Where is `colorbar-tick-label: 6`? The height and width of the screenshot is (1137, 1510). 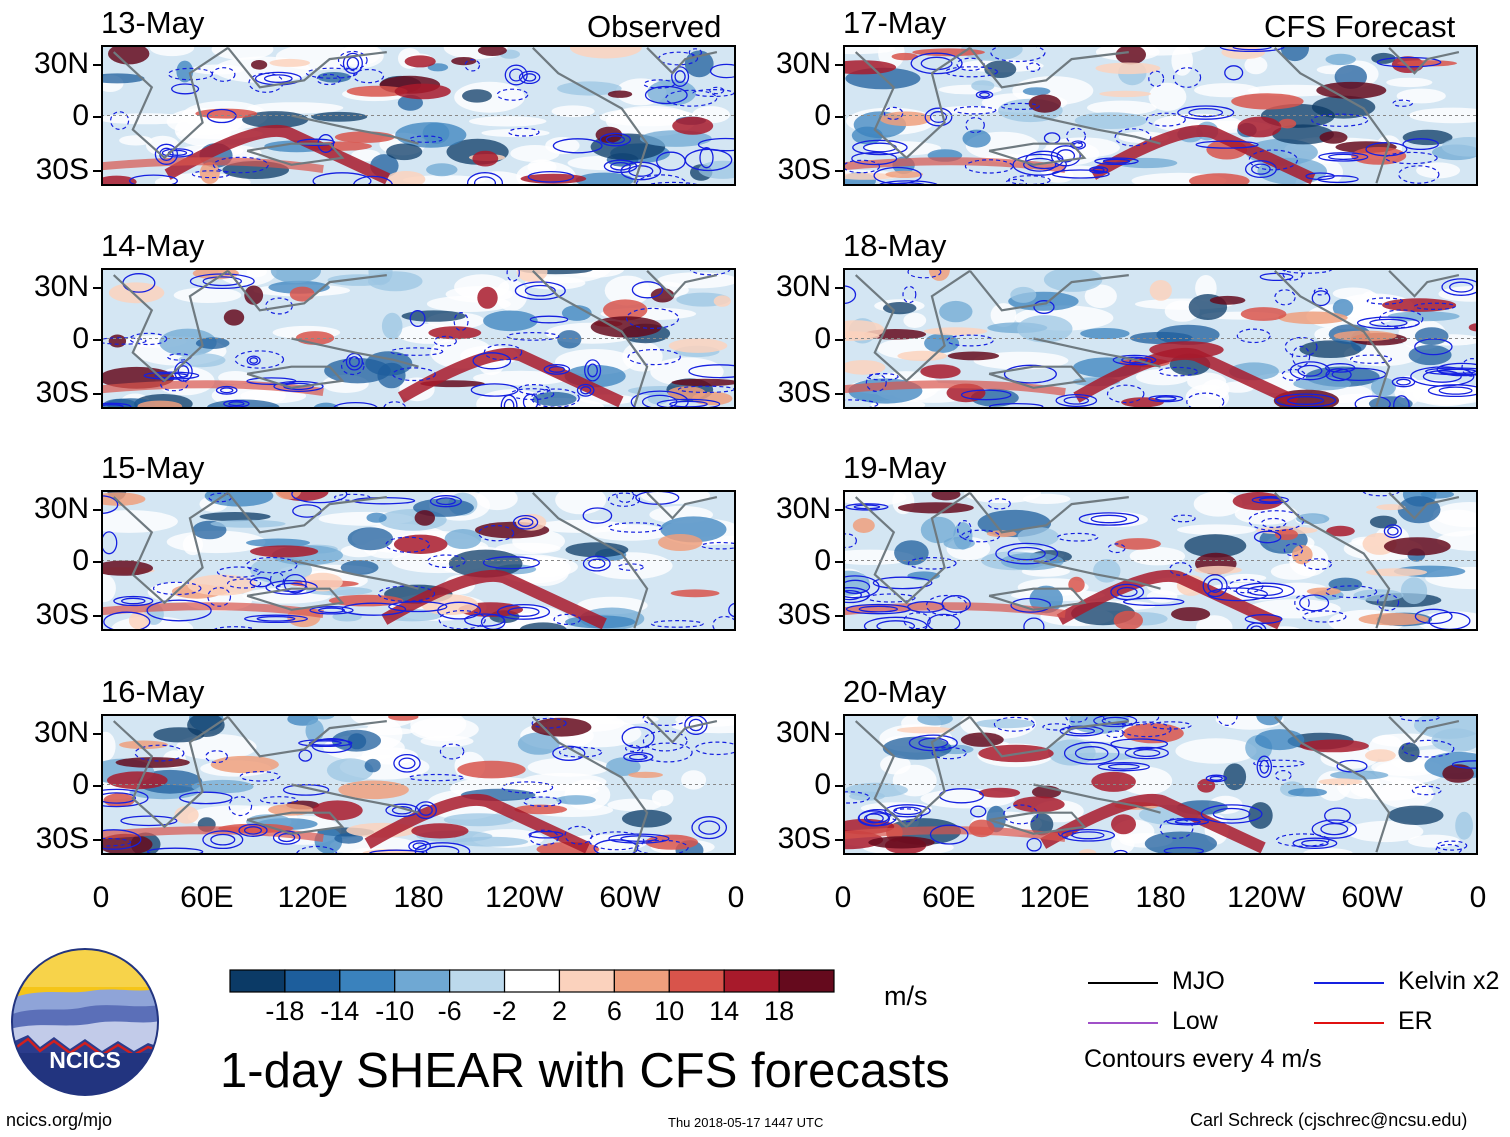
colorbar-tick-label: 6 is located at coordinates (614, 1011).